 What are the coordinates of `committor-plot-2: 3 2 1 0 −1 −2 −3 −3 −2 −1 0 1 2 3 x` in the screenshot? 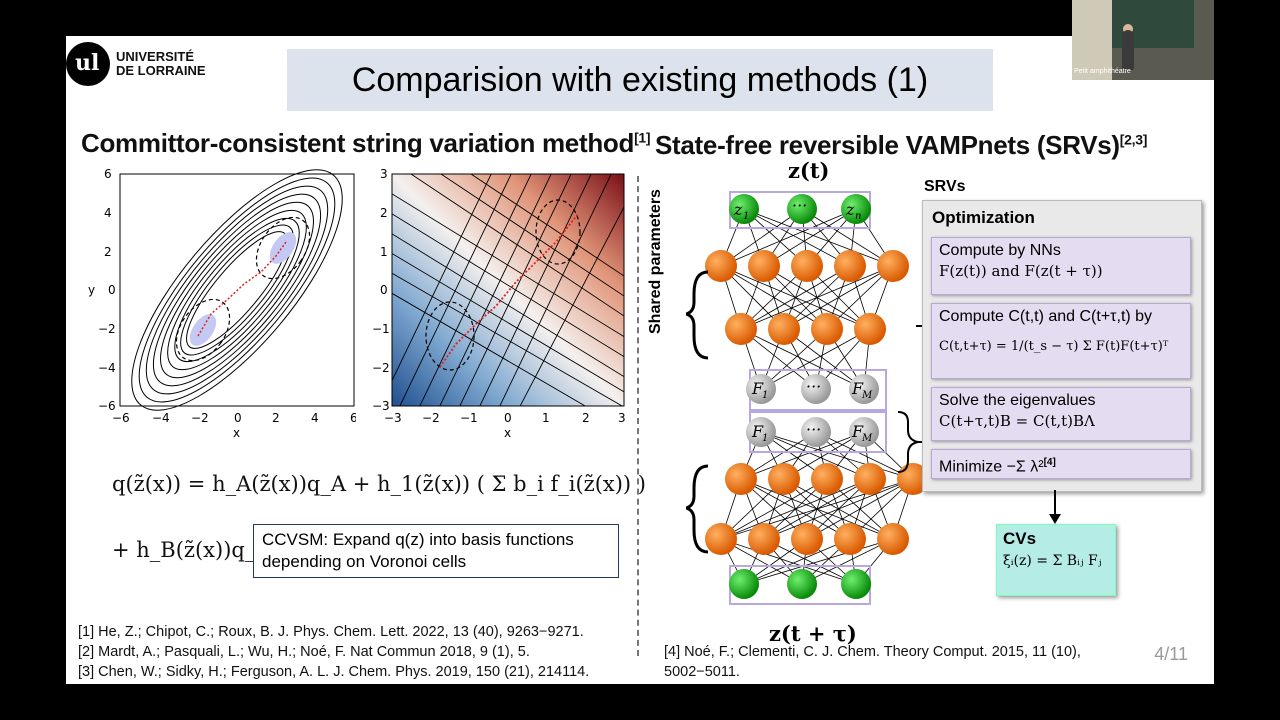 It's located at (499, 303).